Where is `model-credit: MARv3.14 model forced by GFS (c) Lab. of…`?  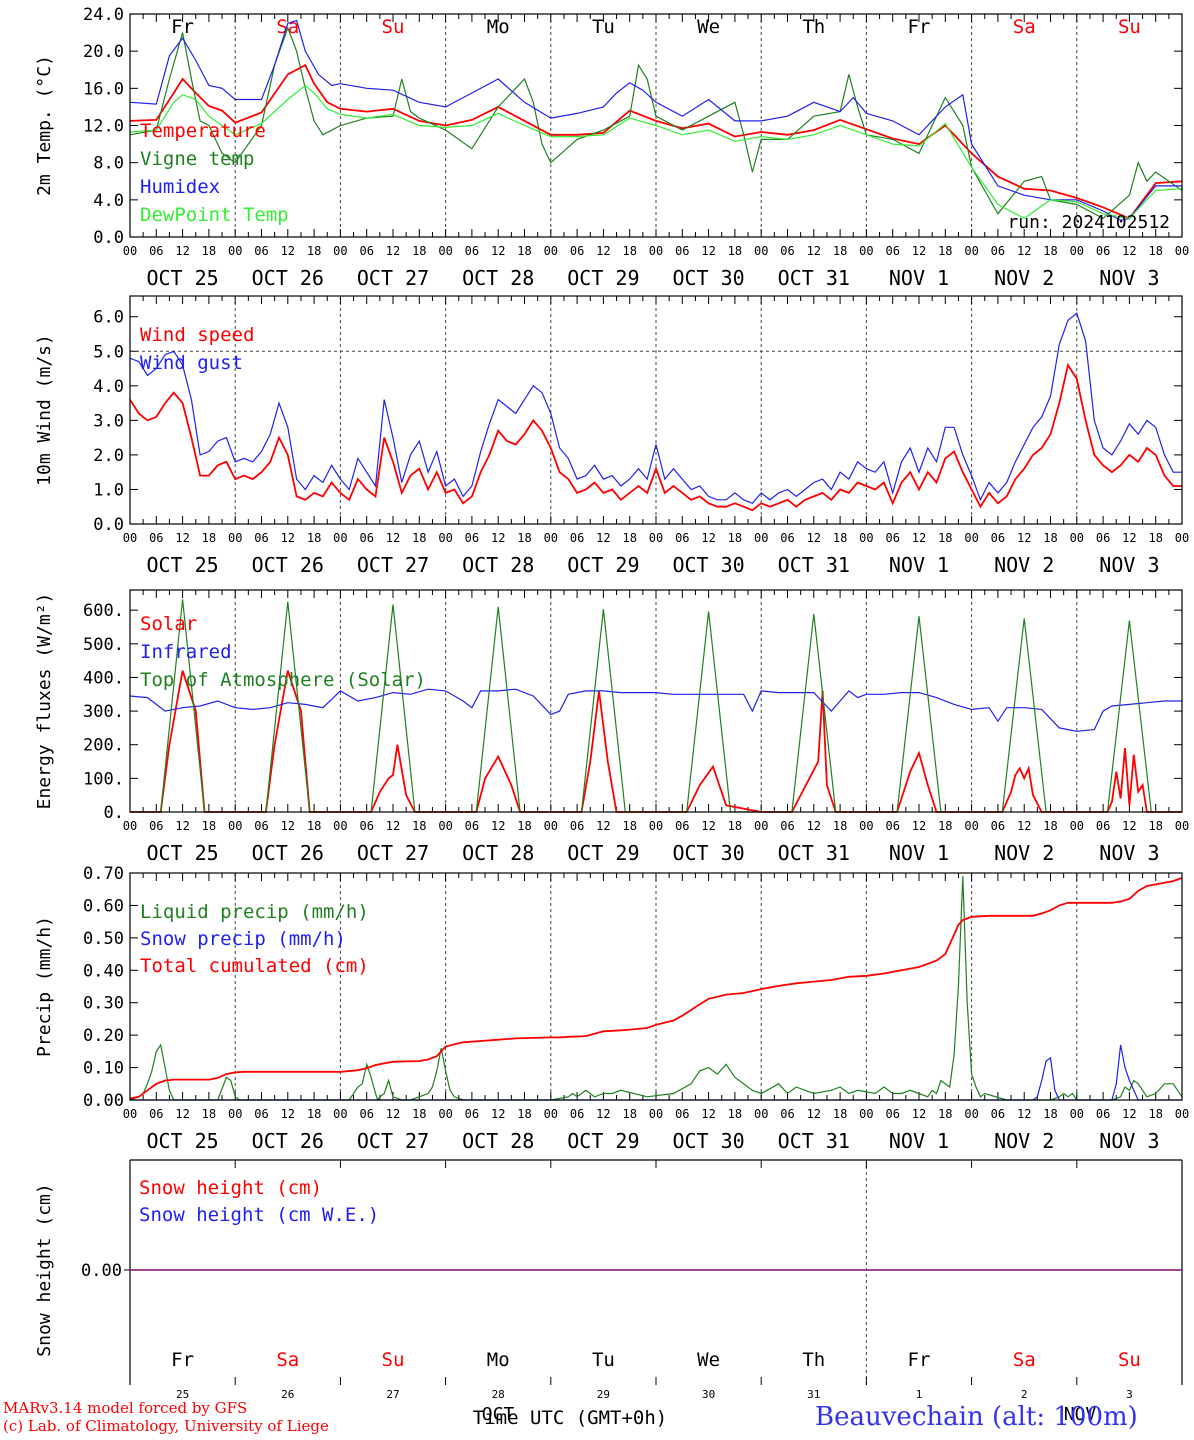 model-credit: MARv3.14 model forced by GFS (c) Lab. of… is located at coordinates (166, 1417).